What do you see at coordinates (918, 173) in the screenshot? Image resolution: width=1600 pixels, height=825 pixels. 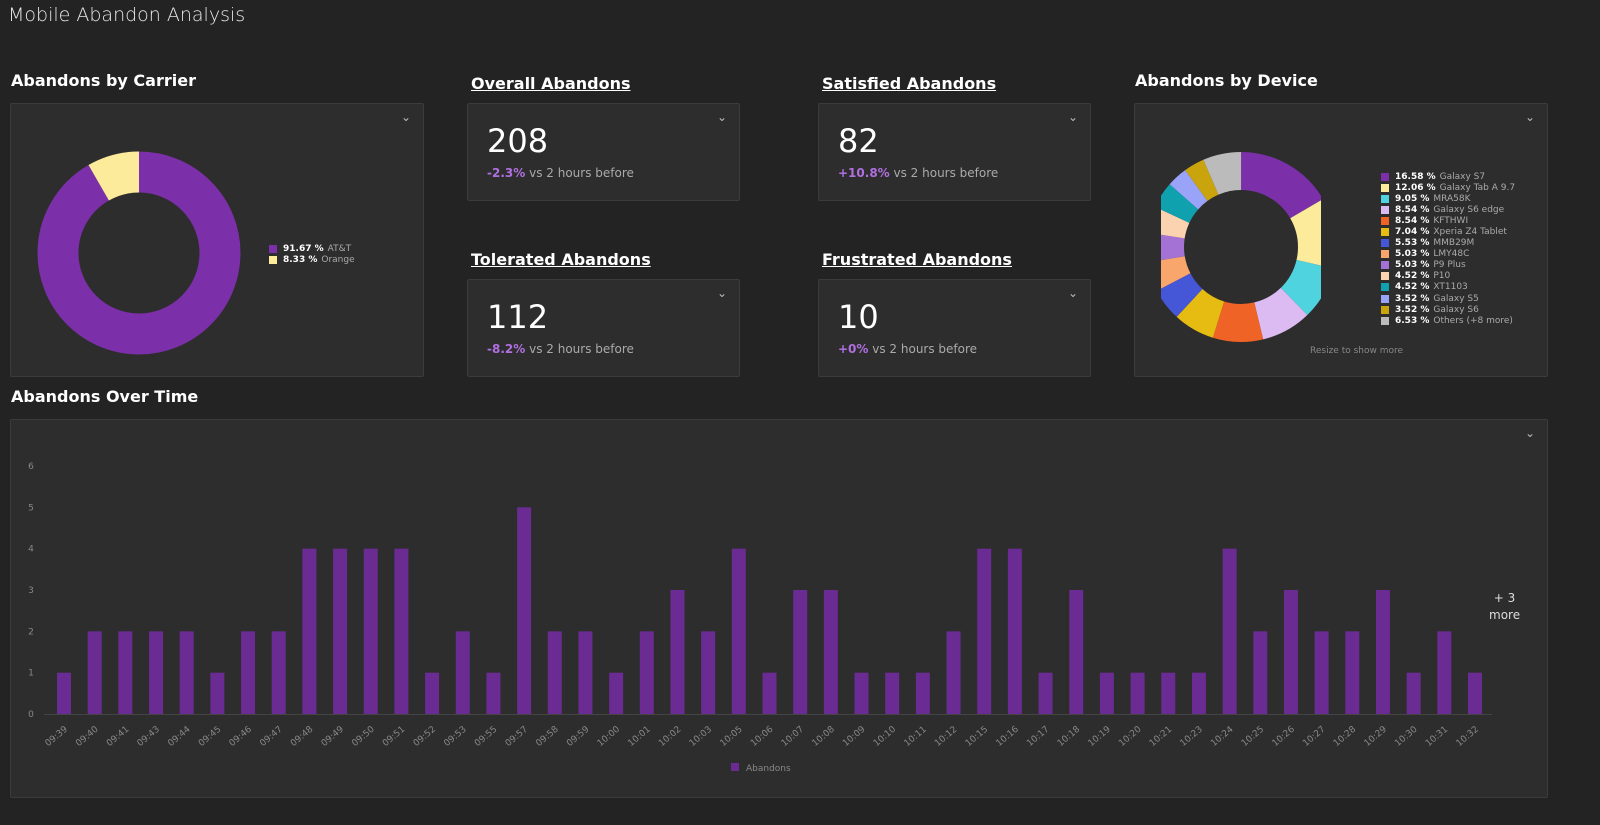 I see `satisfied-abandons-delta: +10.8% vs 2 hours before` at bounding box center [918, 173].